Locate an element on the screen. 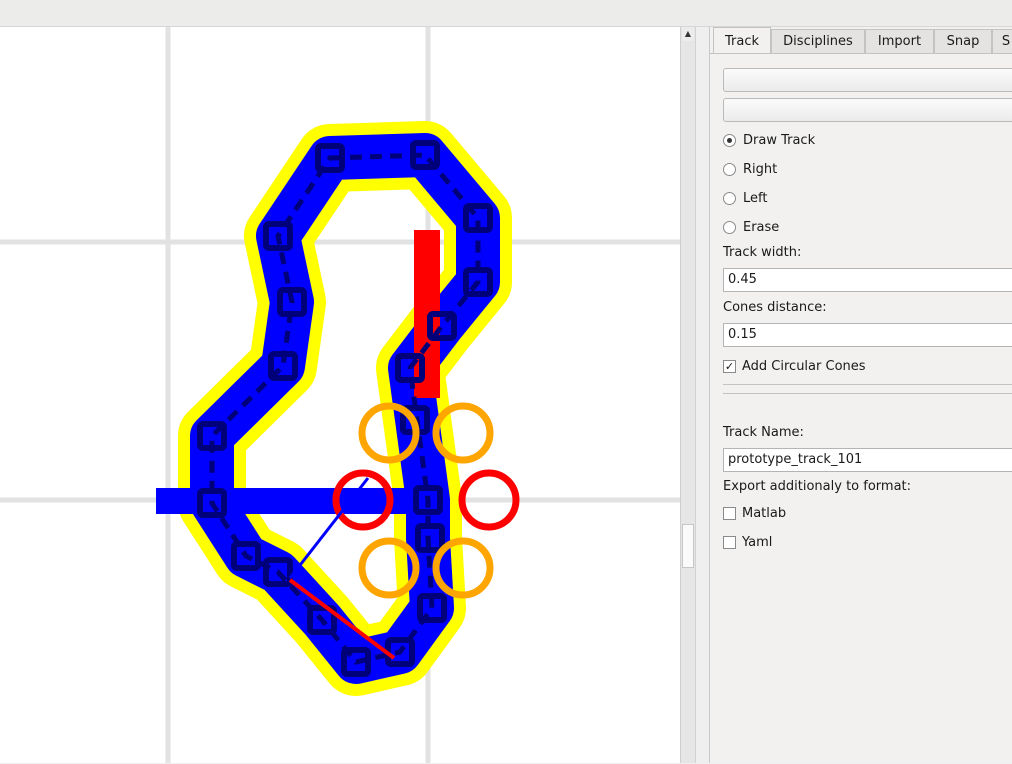 Image resolution: width=1012 pixels, height=764 pixels. scroll-up-arrow-icon: ▲ is located at coordinates (688, 34).